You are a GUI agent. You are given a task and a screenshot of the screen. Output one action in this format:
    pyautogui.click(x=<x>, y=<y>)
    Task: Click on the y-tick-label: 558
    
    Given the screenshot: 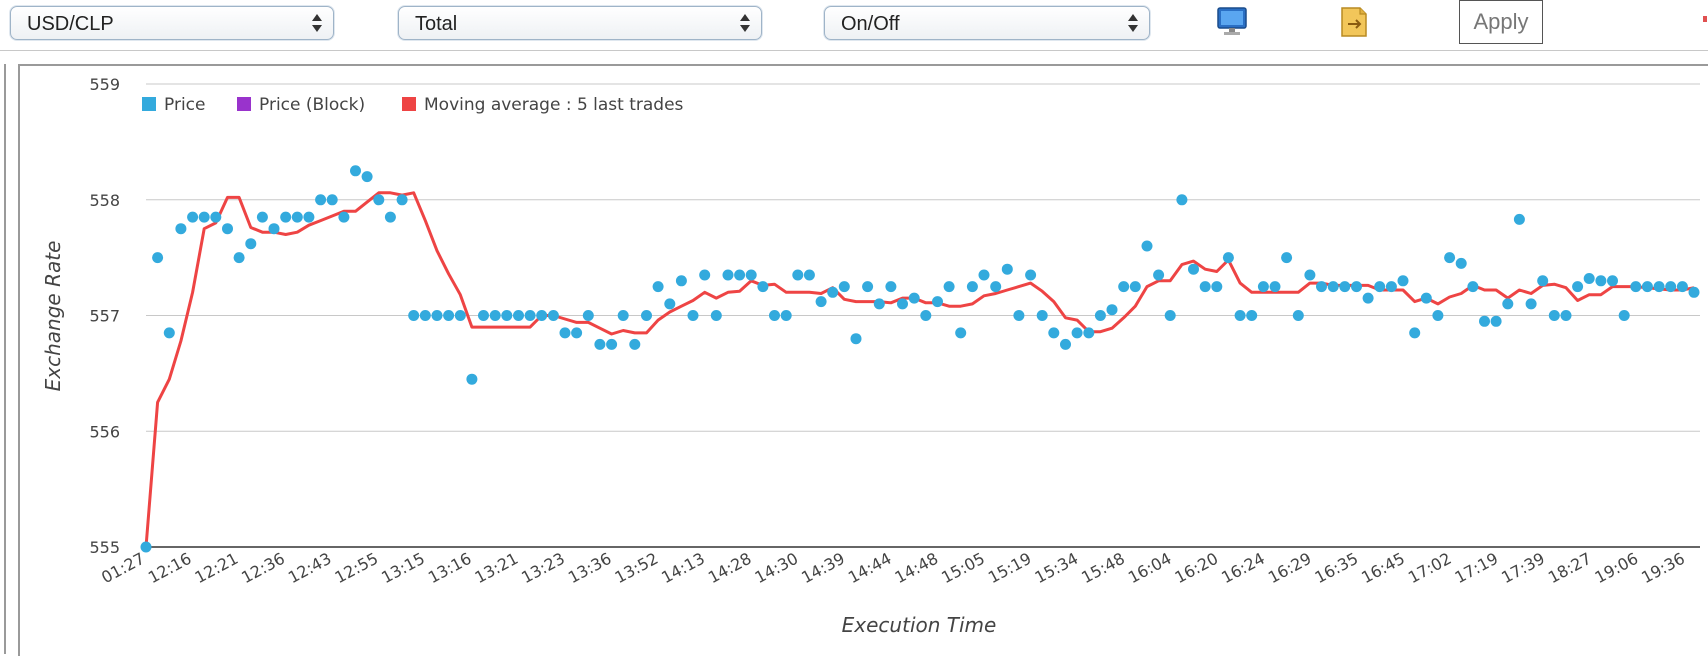 What is the action you would take?
    pyautogui.click(x=104, y=200)
    